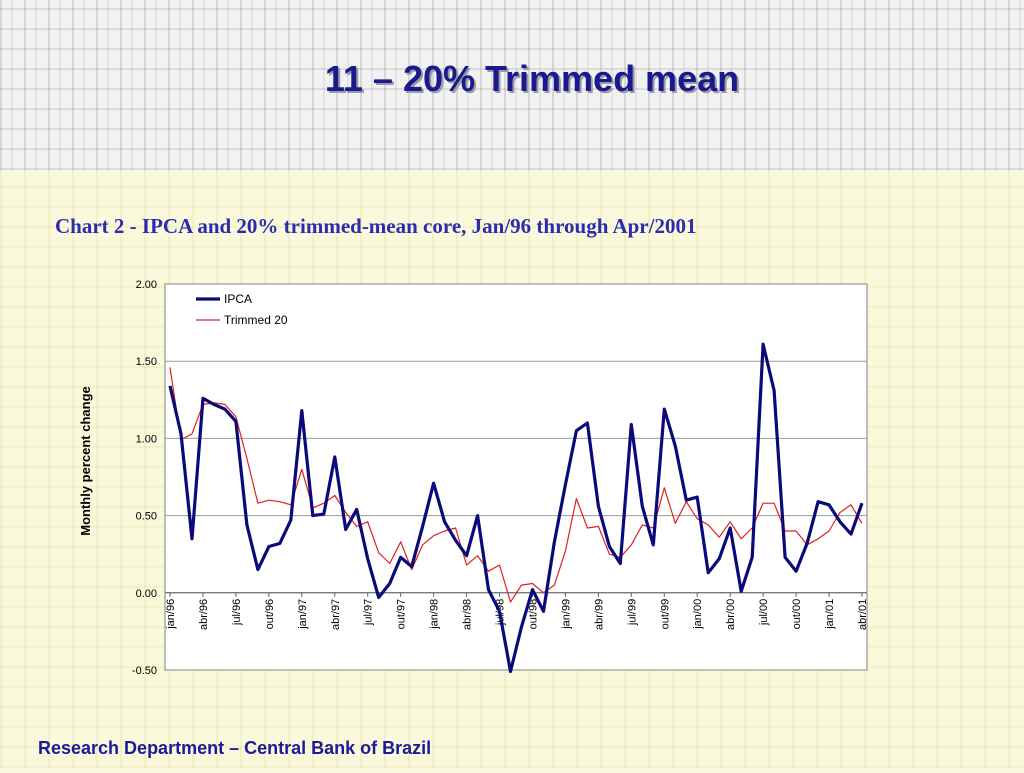  I want to click on y-tick-label: -0.50, so click(144, 671).